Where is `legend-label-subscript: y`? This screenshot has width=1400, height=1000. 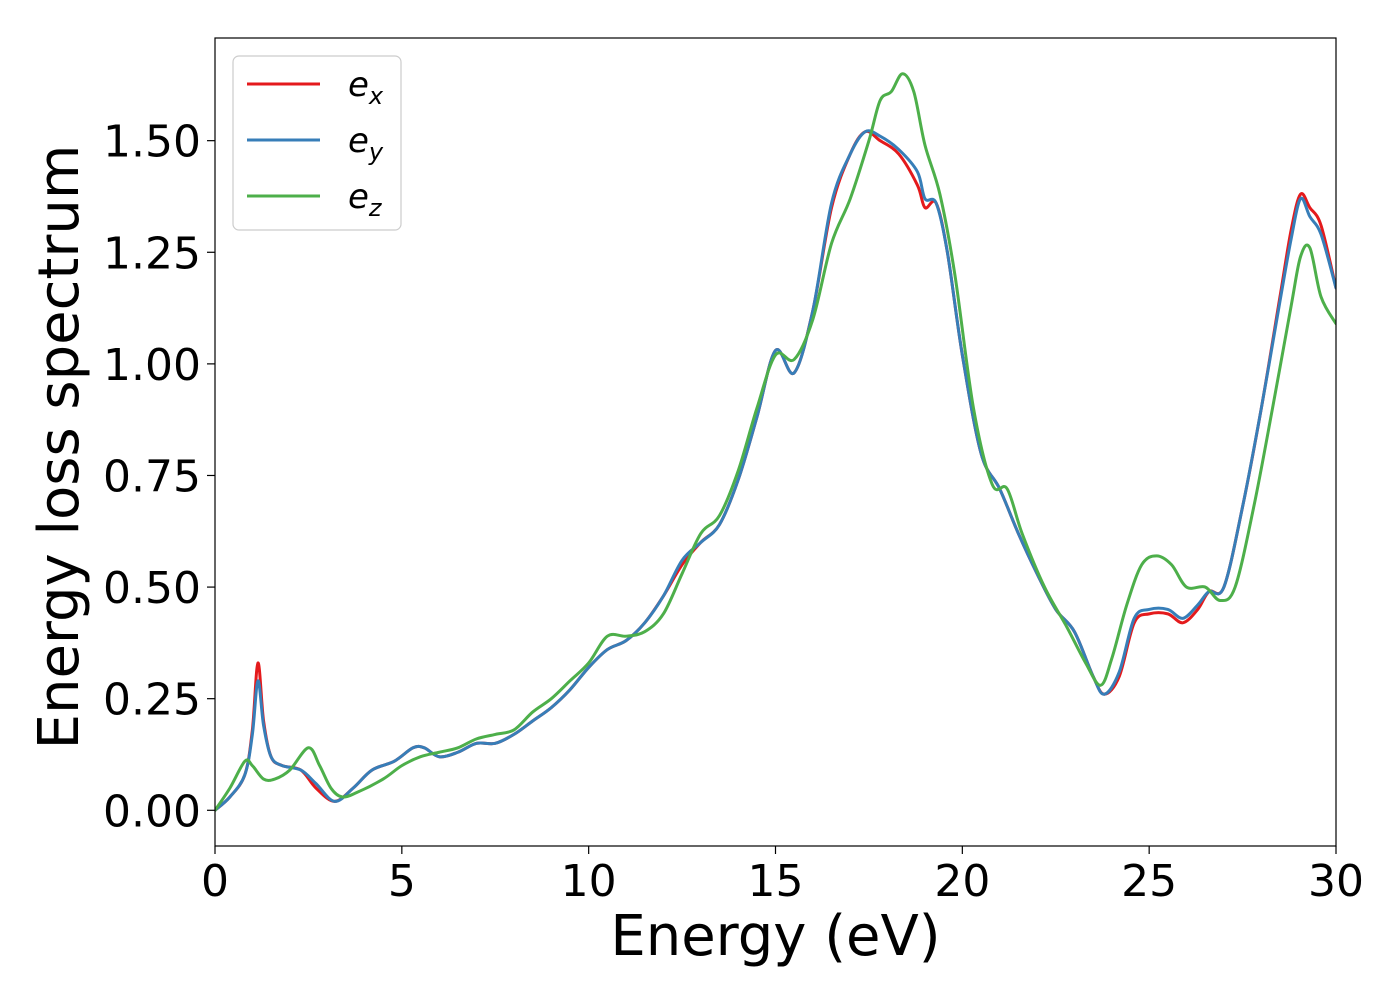 legend-label-subscript: y is located at coordinates (376, 152).